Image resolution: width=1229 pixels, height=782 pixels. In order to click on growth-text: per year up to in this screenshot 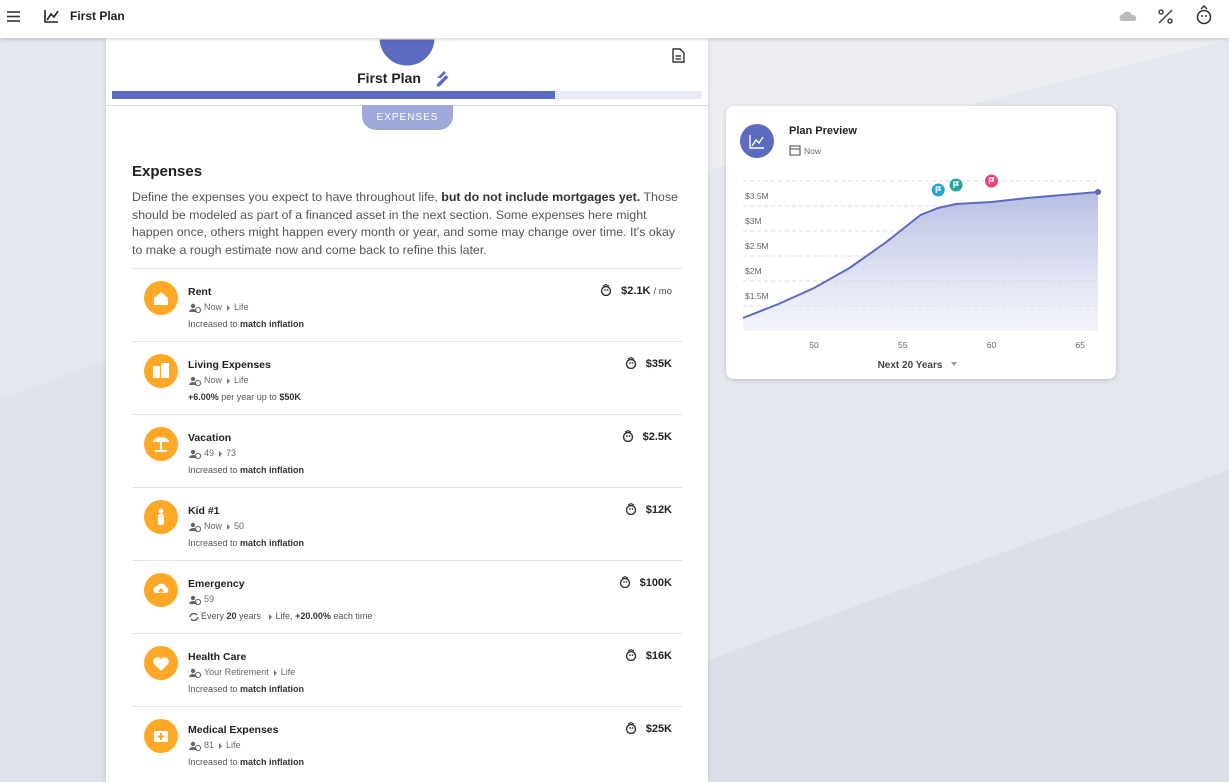, I will do `click(249, 397)`.